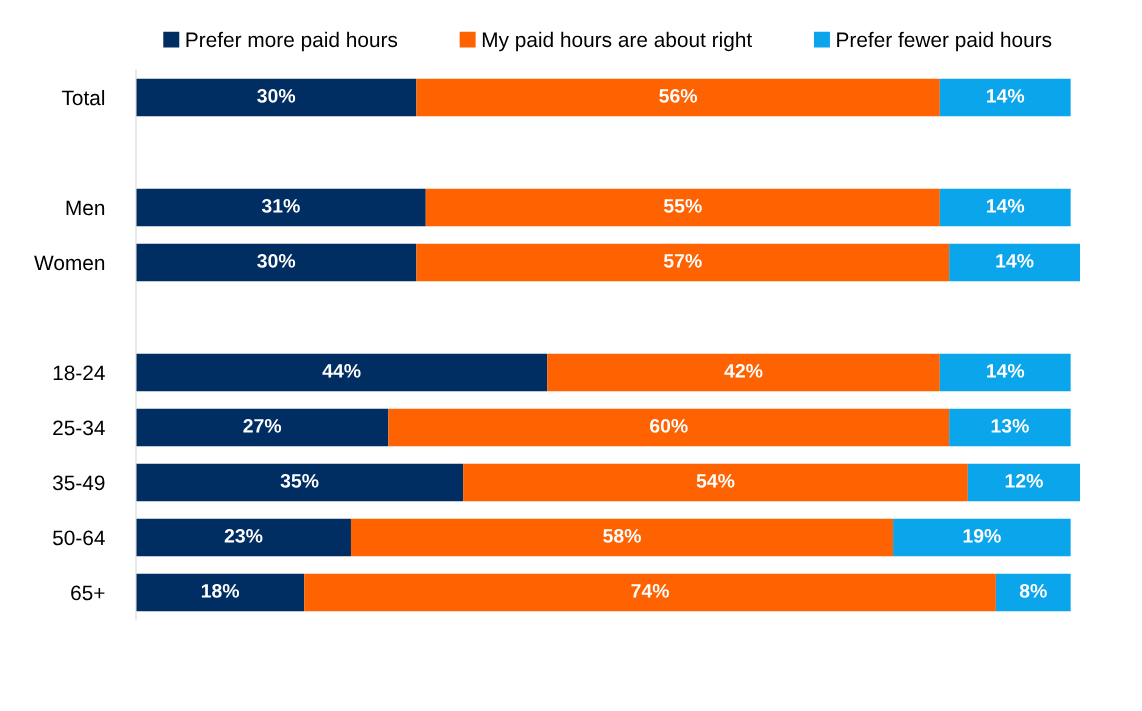 The image size is (1142, 711). I want to click on data-label: 74%, so click(650, 591).